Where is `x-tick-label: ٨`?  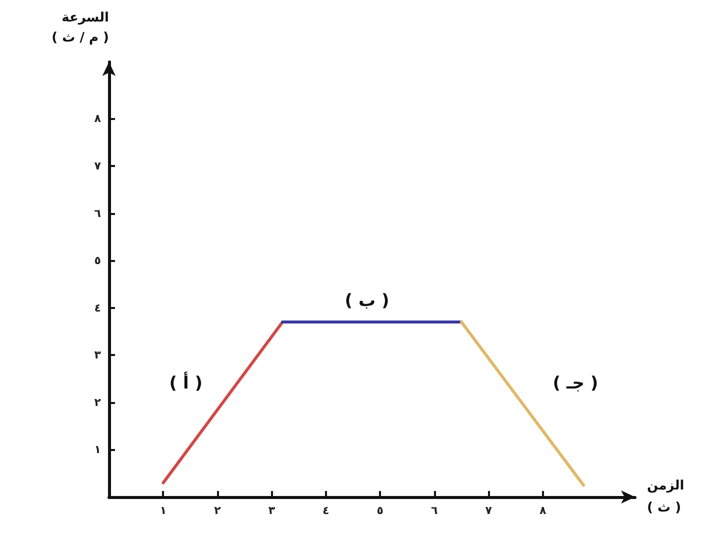
x-tick-label: ٨ is located at coordinates (542, 510).